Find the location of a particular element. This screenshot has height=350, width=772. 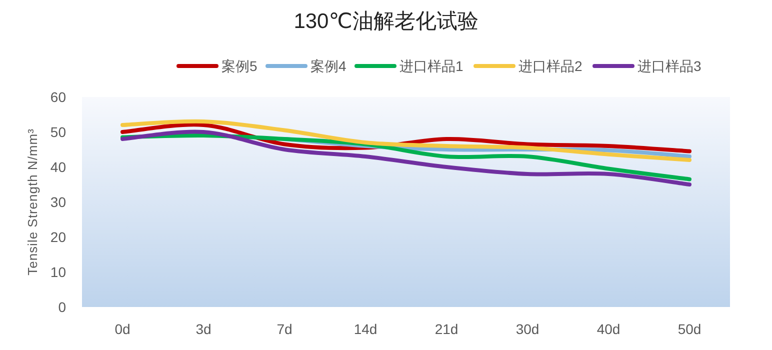

legend-label: 进口样品2 is located at coordinates (550, 66).